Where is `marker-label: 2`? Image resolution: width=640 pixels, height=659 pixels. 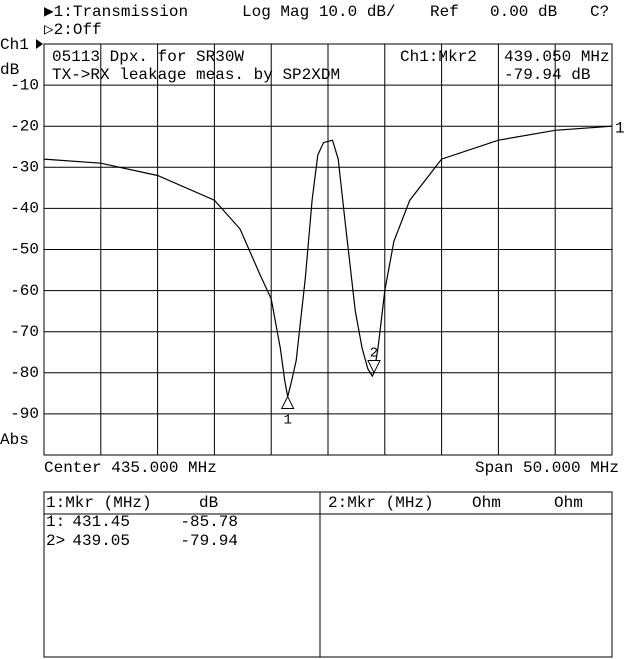
marker-label: 2 is located at coordinates (374, 353).